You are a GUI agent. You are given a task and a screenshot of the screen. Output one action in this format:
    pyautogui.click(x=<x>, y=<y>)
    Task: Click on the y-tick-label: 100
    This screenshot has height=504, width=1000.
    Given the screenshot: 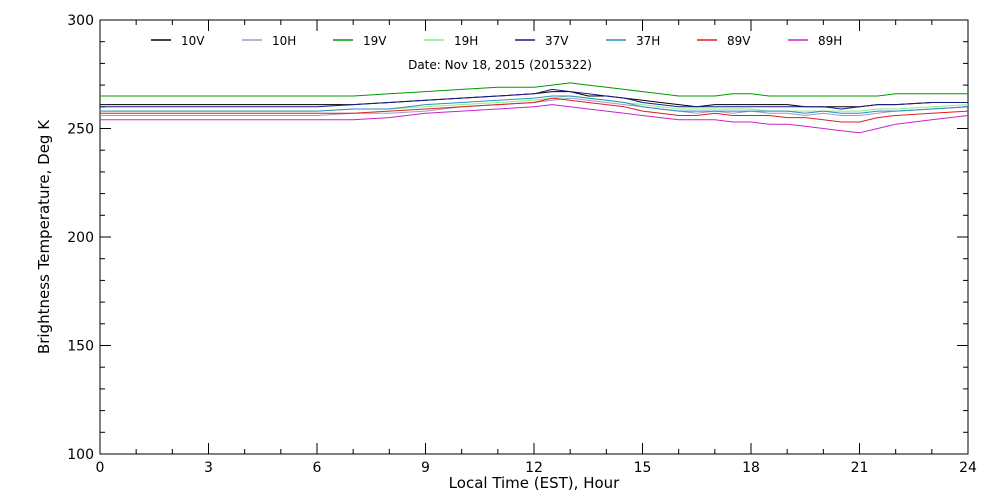 What is the action you would take?
    pyautogui.click(x=80, y=455)
    